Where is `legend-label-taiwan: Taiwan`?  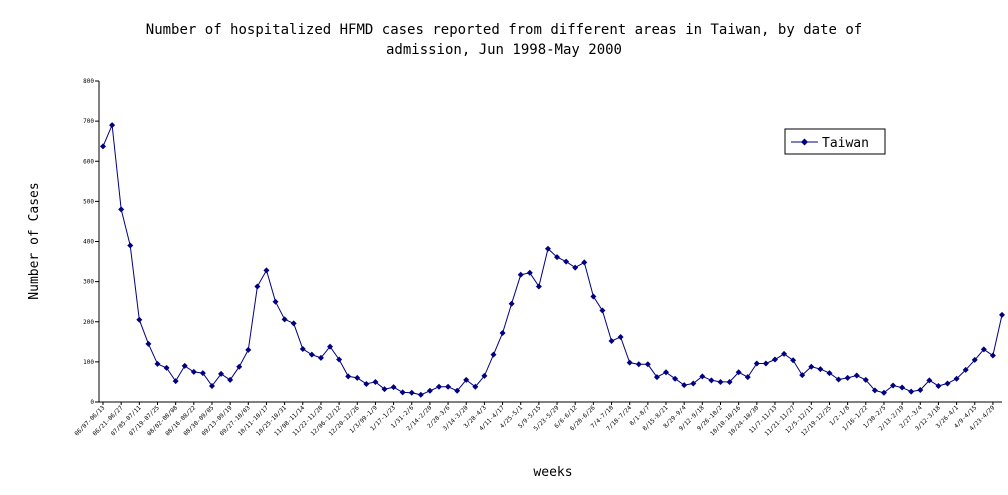
legend-label-taiwan: Taiwan is located at coordinates (845, 143).